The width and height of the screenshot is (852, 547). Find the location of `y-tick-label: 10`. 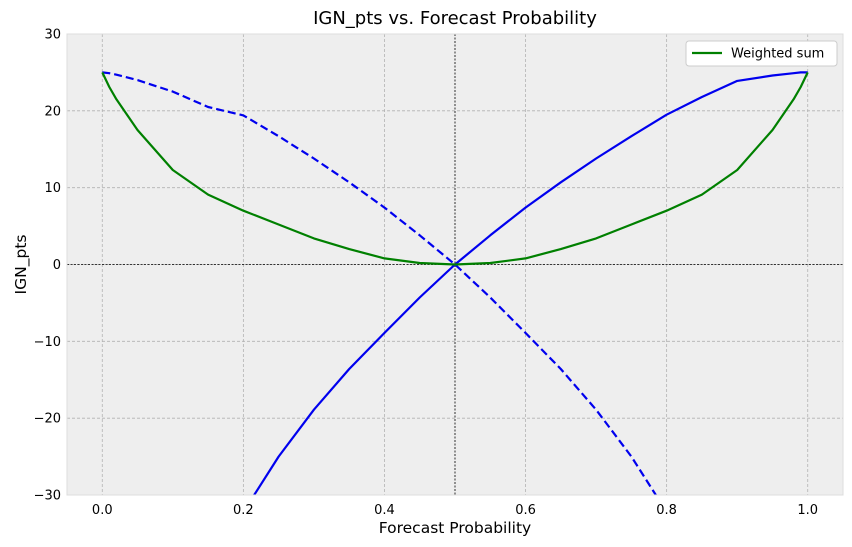

y-tick-label: 10 is located at coordinates (52, 188).